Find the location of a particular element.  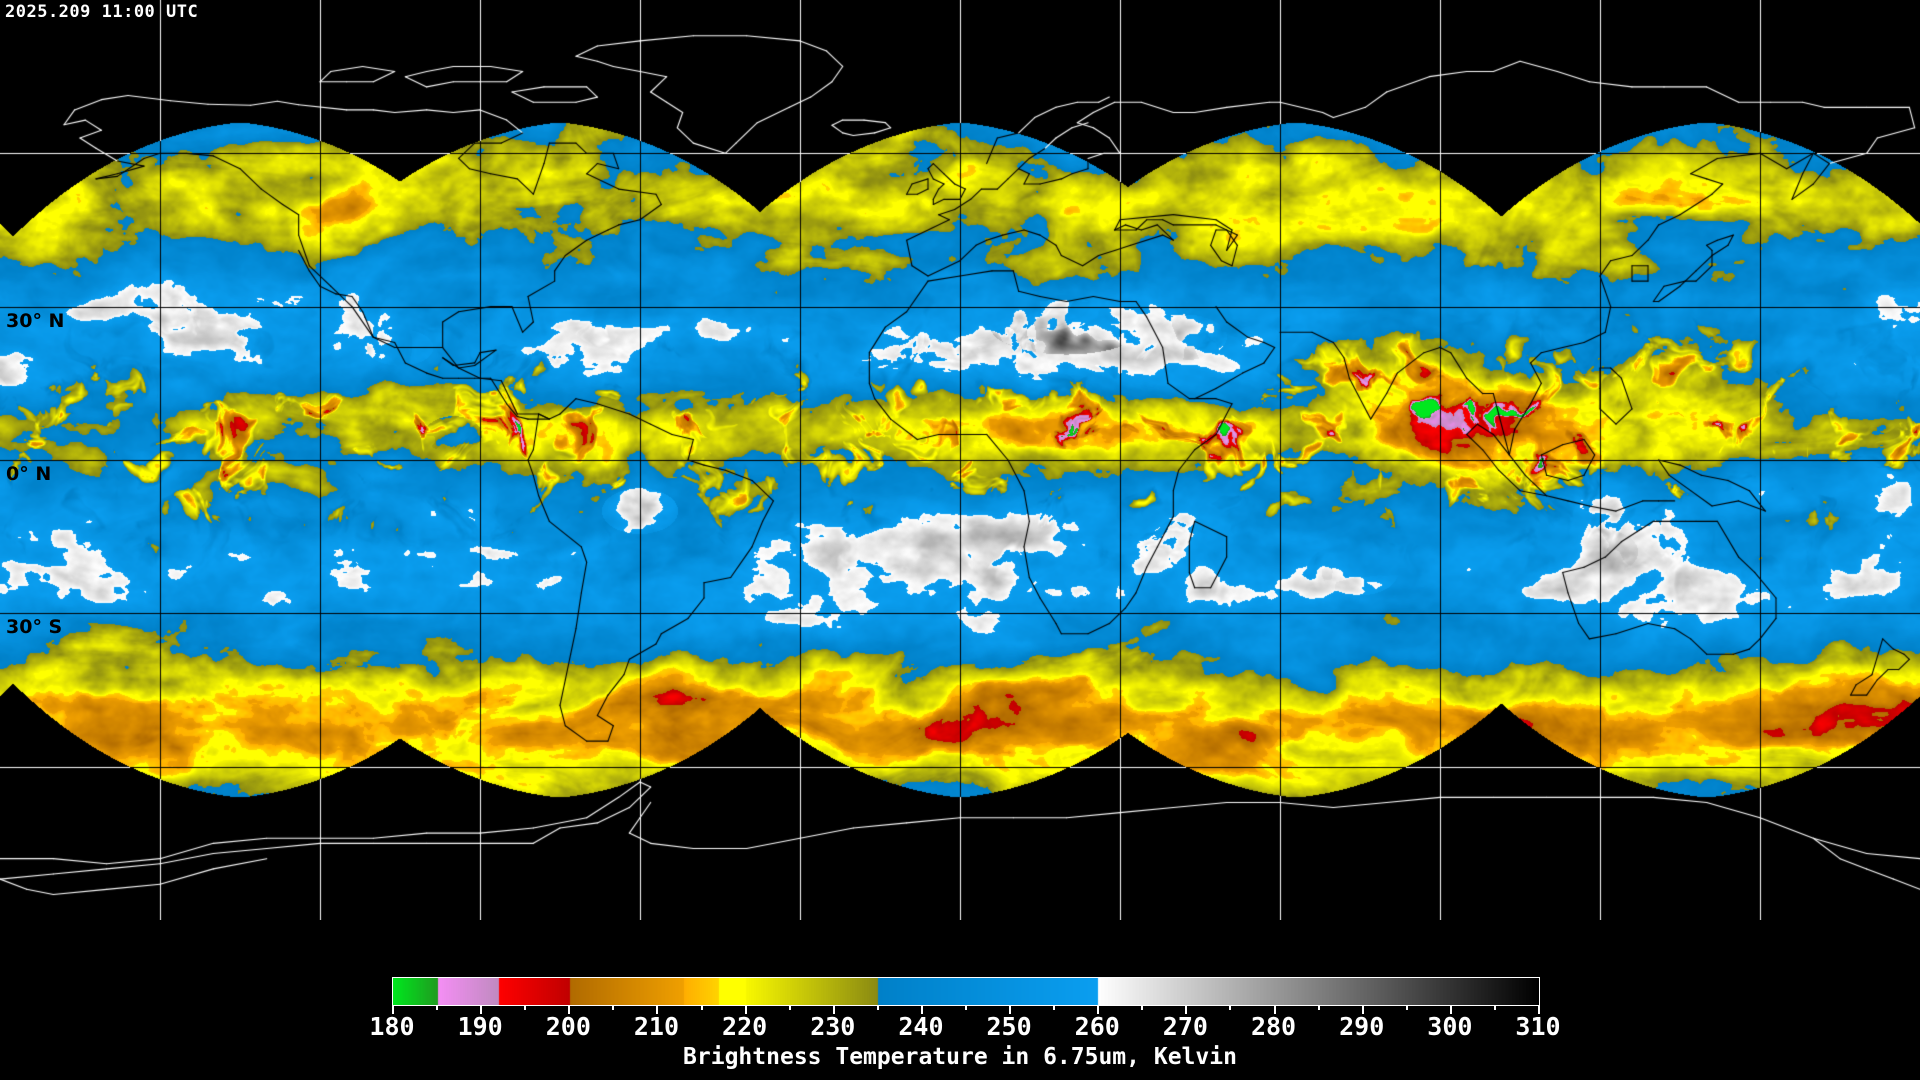

colorbar-gradient is located at coordinates (966, 991).